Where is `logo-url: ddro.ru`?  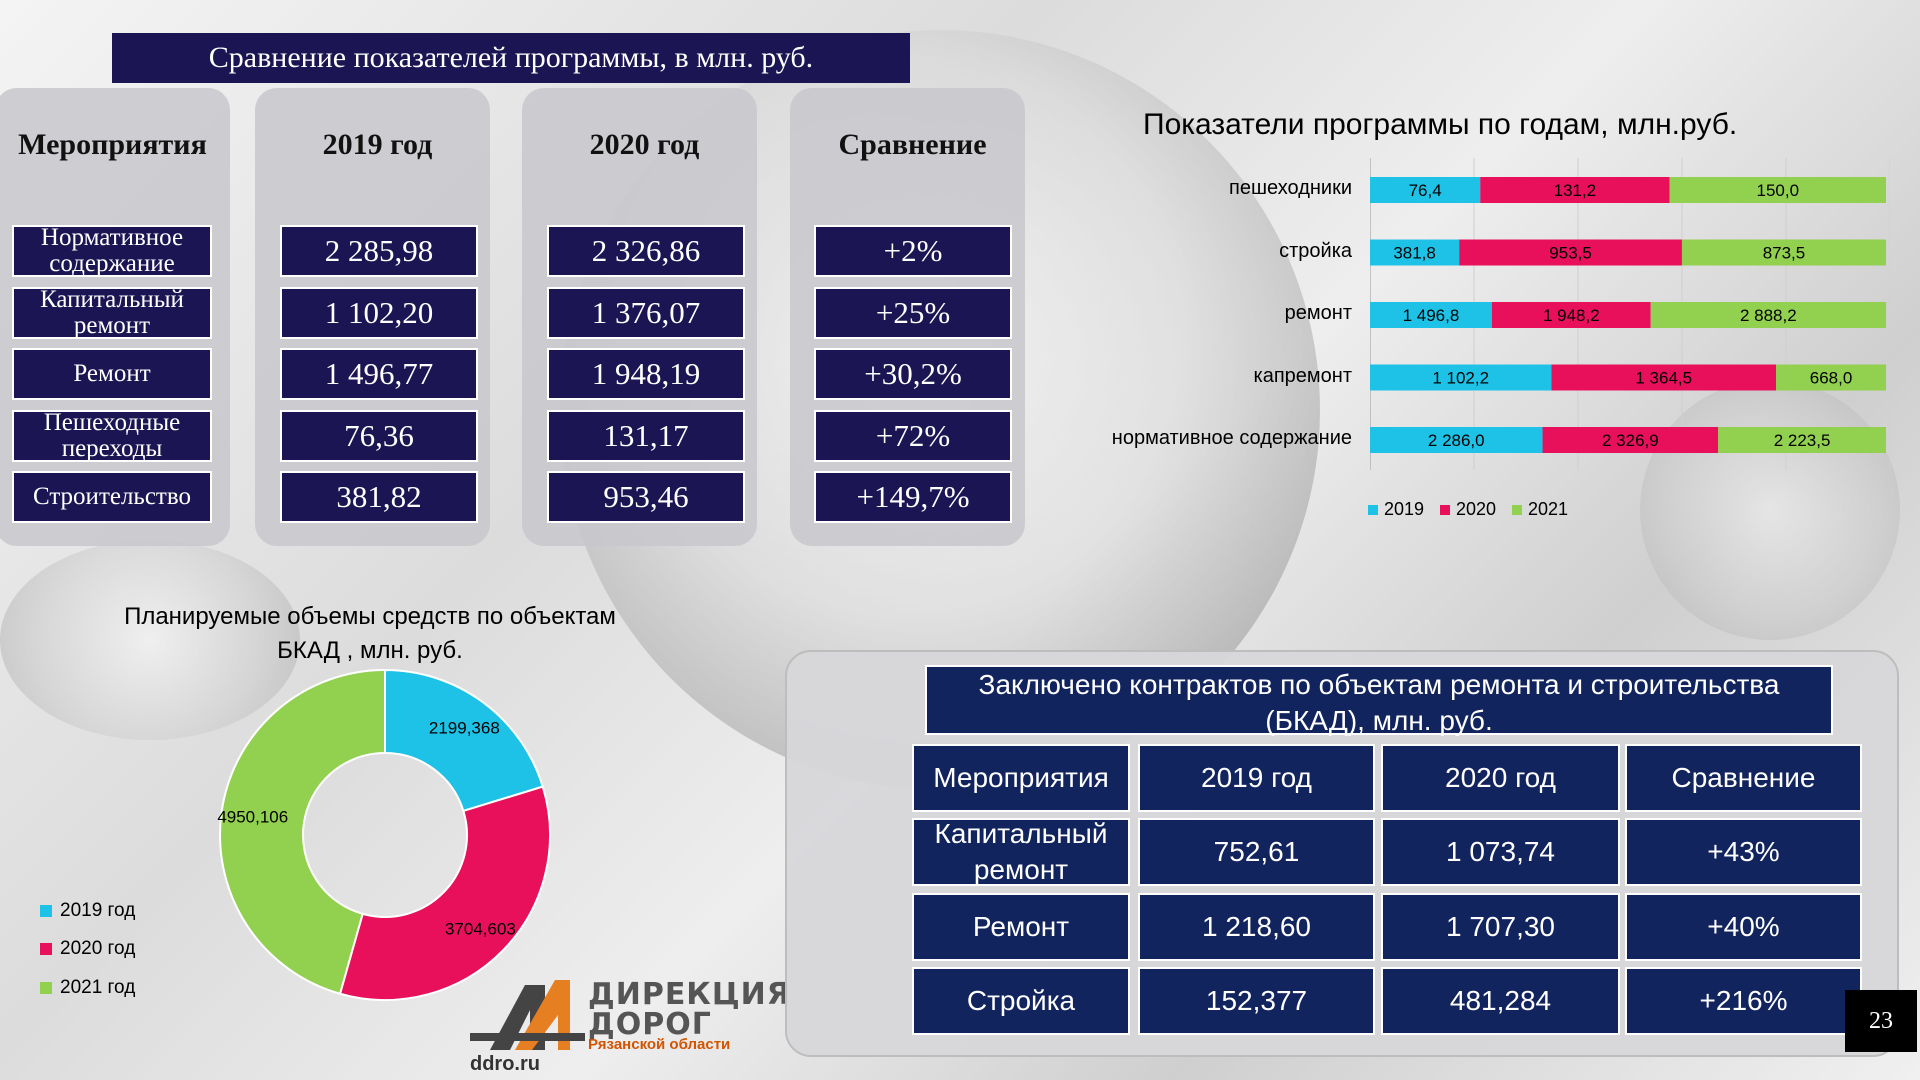 logo-url: ddro.ru is located at coordinates (505, 1064).